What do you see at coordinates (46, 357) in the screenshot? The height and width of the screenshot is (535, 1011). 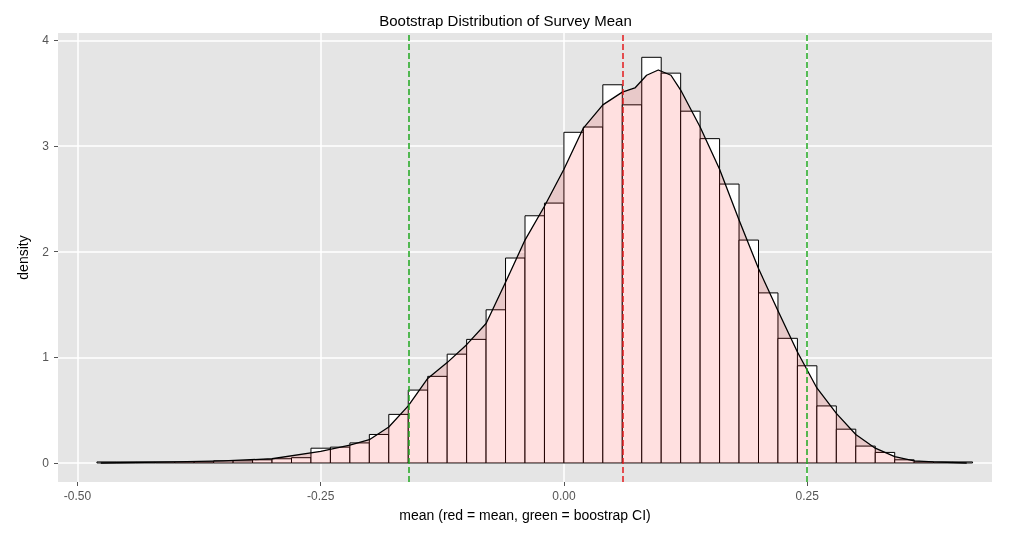 I see `y-tick-label: 1` at bounding box center [46, 357].